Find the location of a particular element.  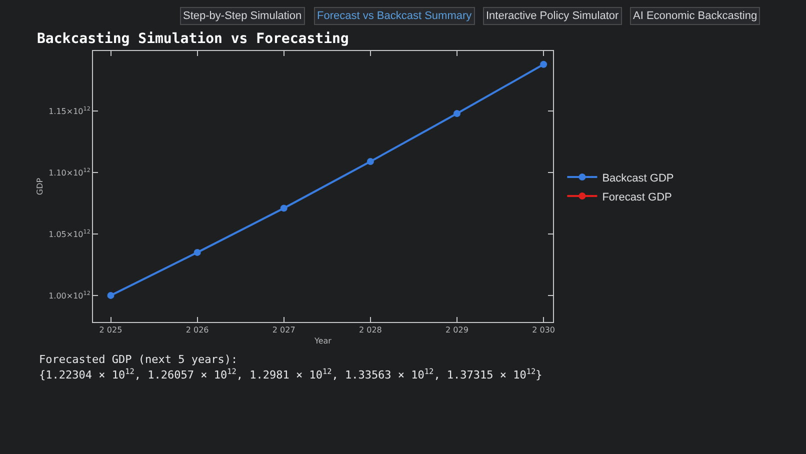

text: Interactive Policy Simulator is located at coordinates (552, 16).